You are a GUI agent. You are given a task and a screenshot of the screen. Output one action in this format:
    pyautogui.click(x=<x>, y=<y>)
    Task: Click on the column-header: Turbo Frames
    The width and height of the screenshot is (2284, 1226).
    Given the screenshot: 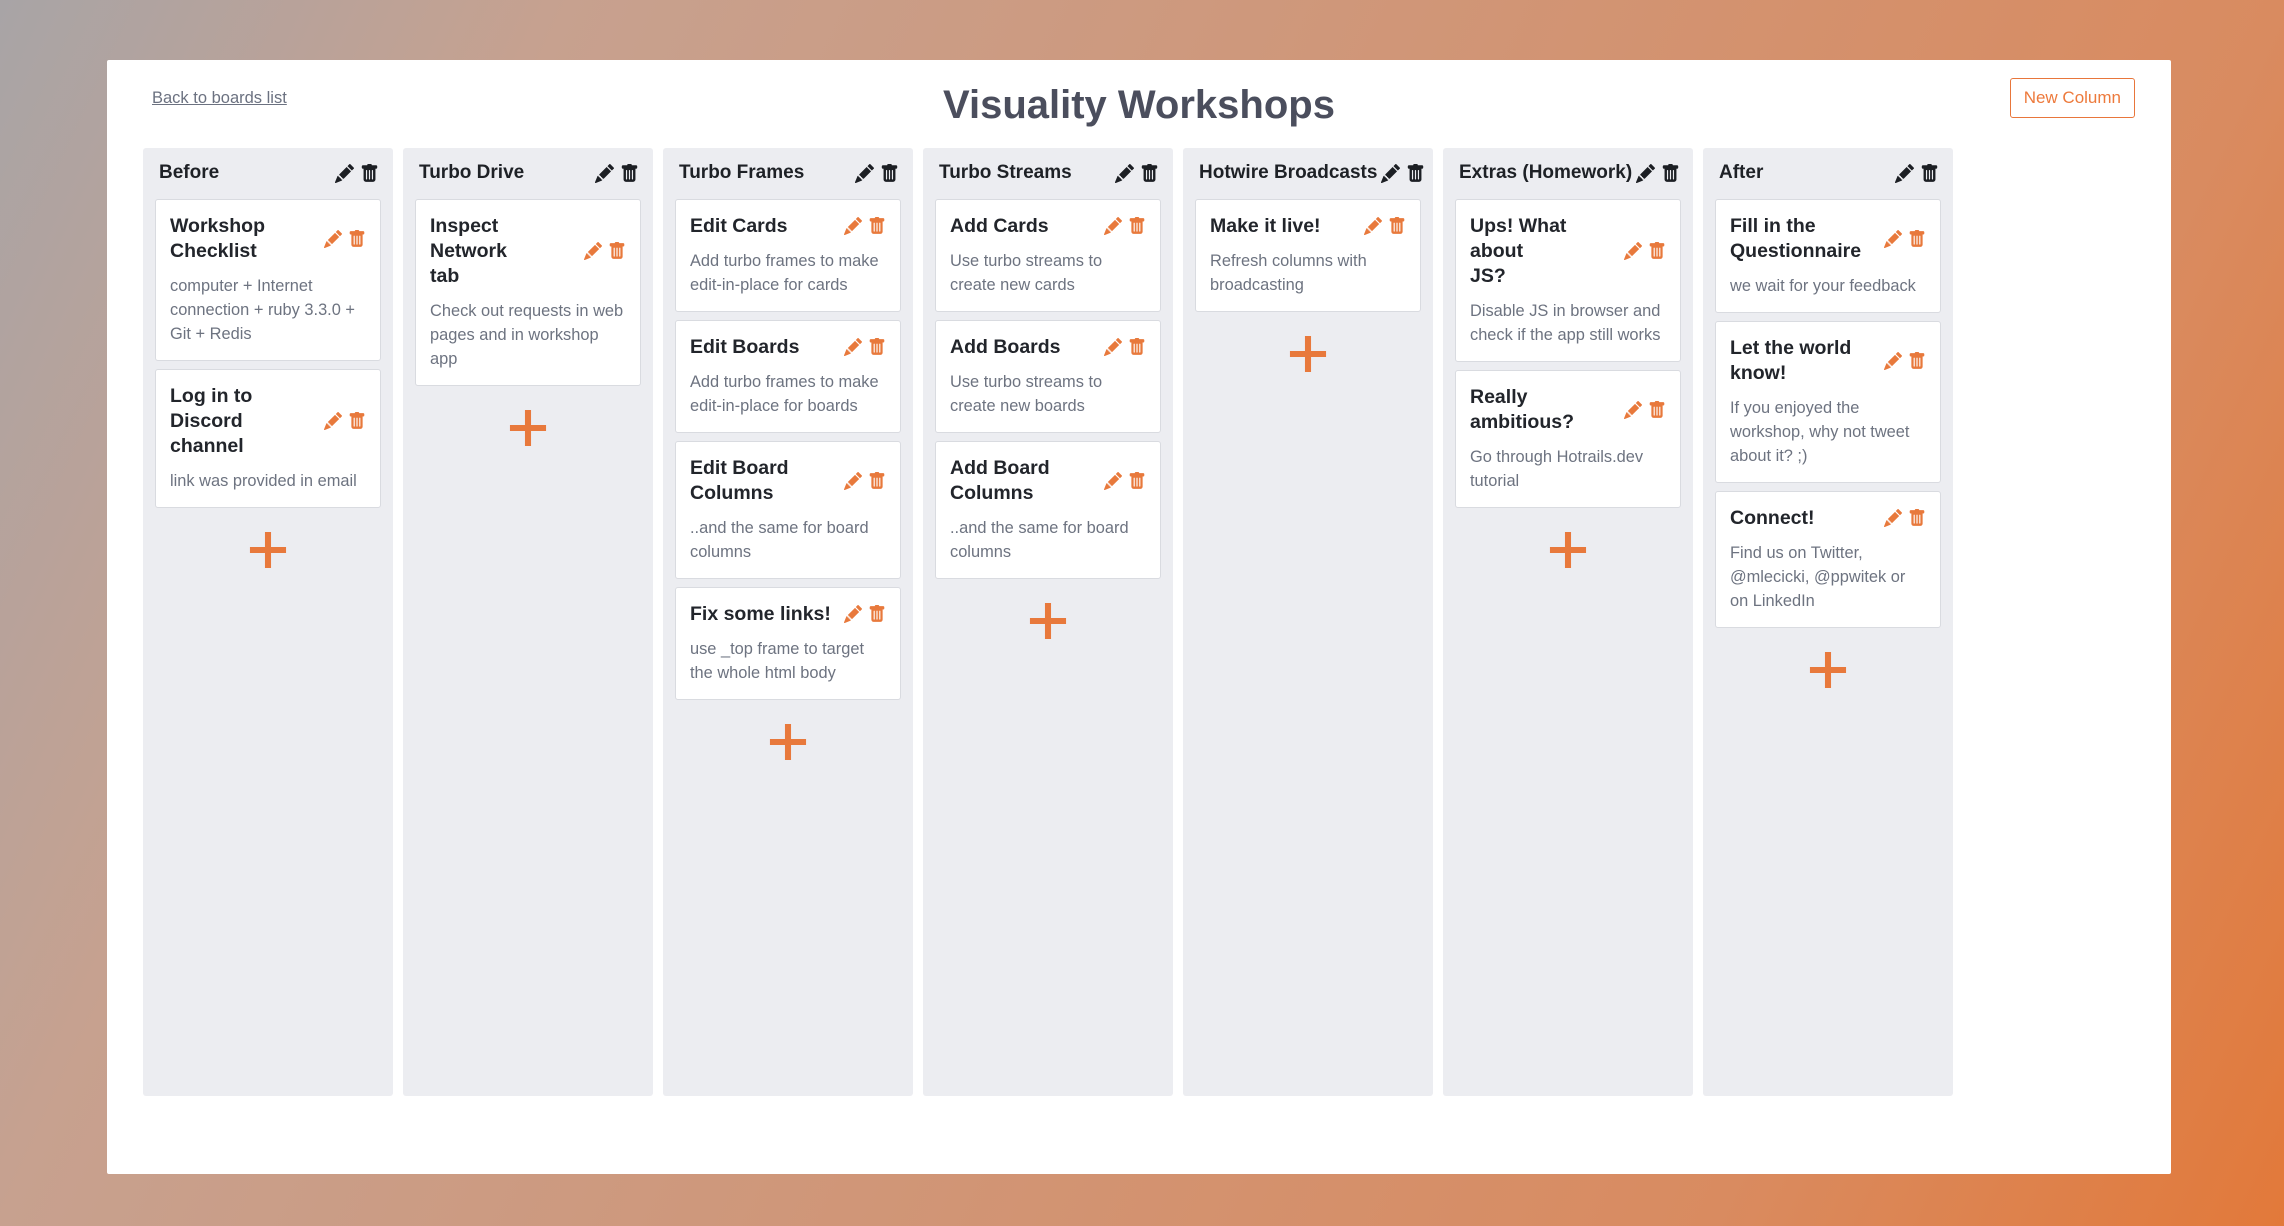 What is the action you would take?
    pyautogui.click(x=788, y=172)
    